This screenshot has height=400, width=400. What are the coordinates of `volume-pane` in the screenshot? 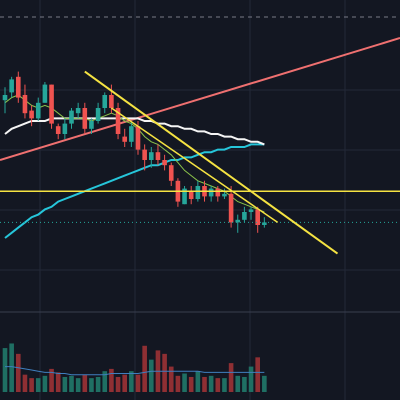 It's located at (134, 367).